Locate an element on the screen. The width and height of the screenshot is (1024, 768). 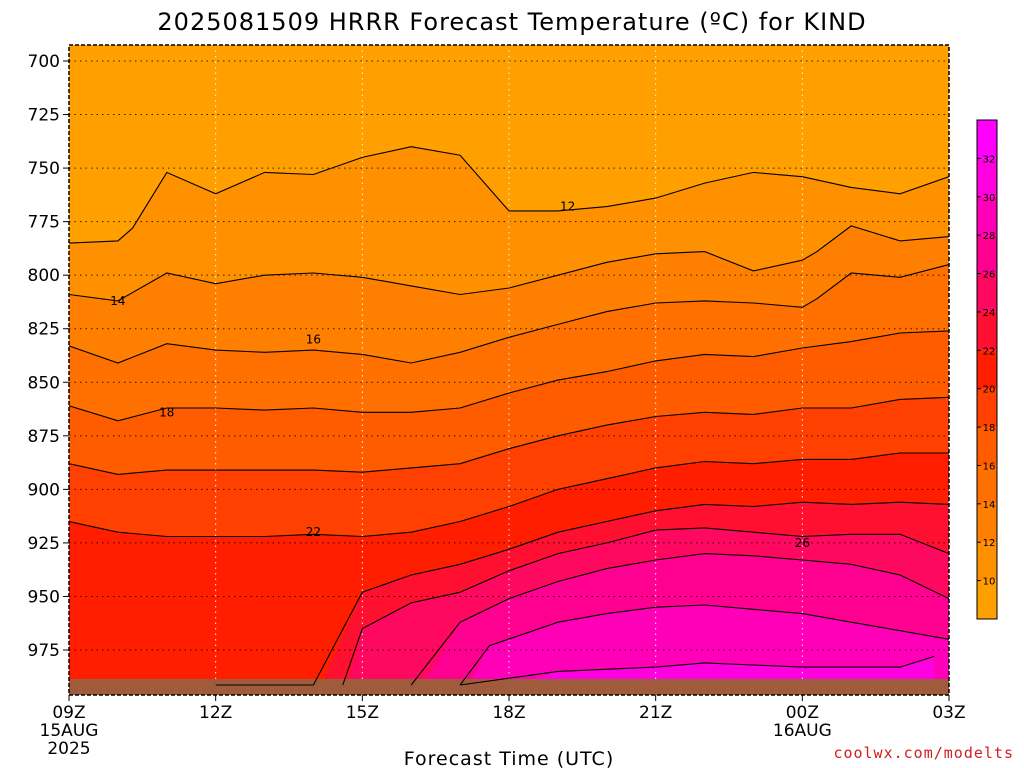
x-tick-label: 18Z is located at coordinates (508, 713).